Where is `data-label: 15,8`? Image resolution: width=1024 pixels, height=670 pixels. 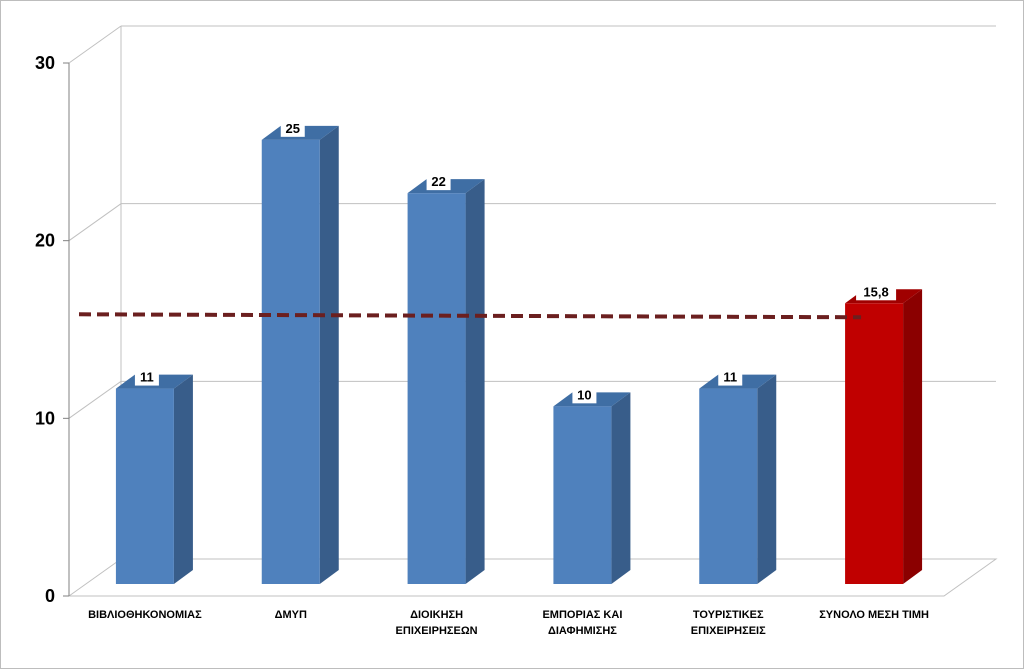
data-label: 15,8 is located at coordinates (875, 291).